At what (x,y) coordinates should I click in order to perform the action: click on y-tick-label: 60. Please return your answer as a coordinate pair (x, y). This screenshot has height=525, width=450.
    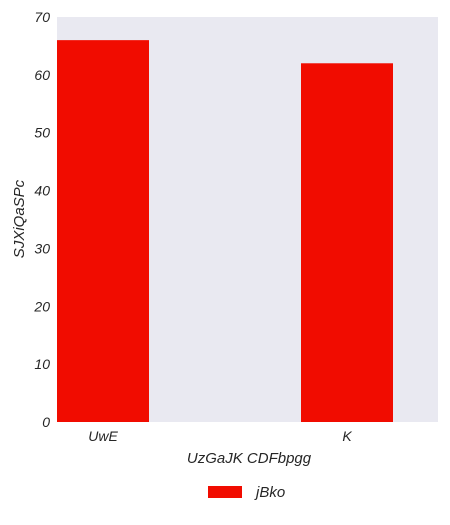
    Looking at the image, I should click on (42, 75).